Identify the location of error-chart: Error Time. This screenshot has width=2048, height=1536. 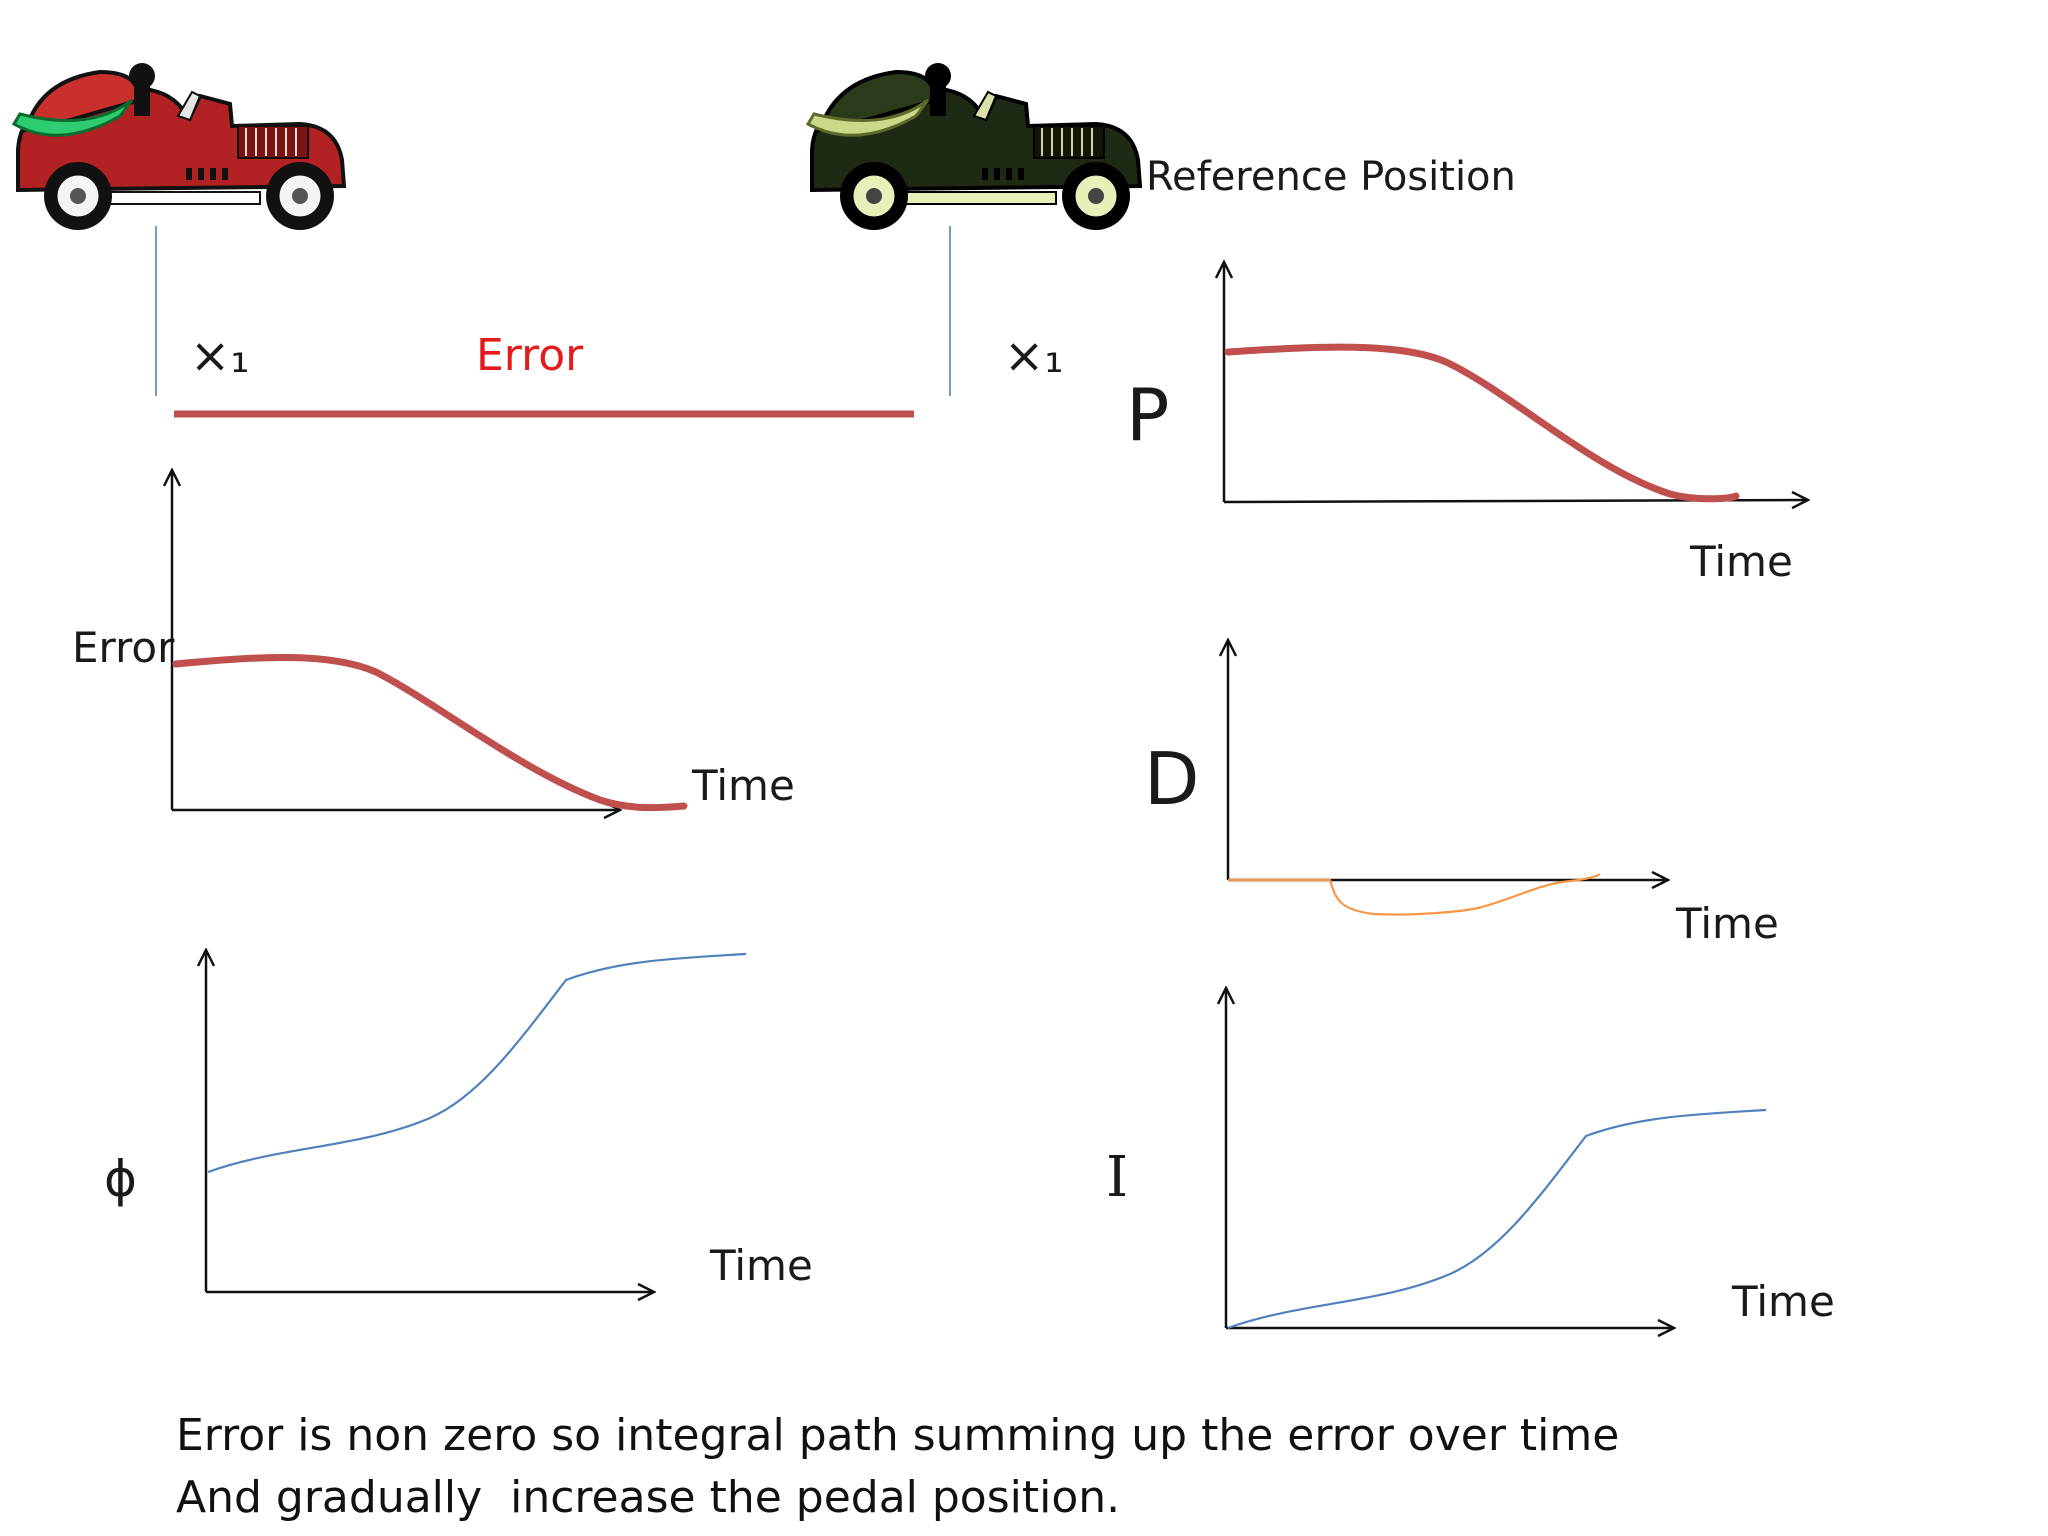
(433, 640).